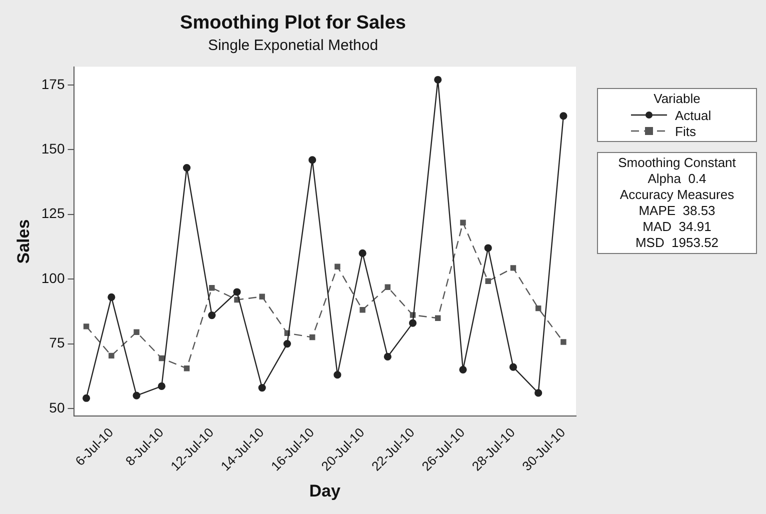  Describe the element at coordinates (677, 163) in the screenshot. I see `text: Smoothing Constant` at that location.